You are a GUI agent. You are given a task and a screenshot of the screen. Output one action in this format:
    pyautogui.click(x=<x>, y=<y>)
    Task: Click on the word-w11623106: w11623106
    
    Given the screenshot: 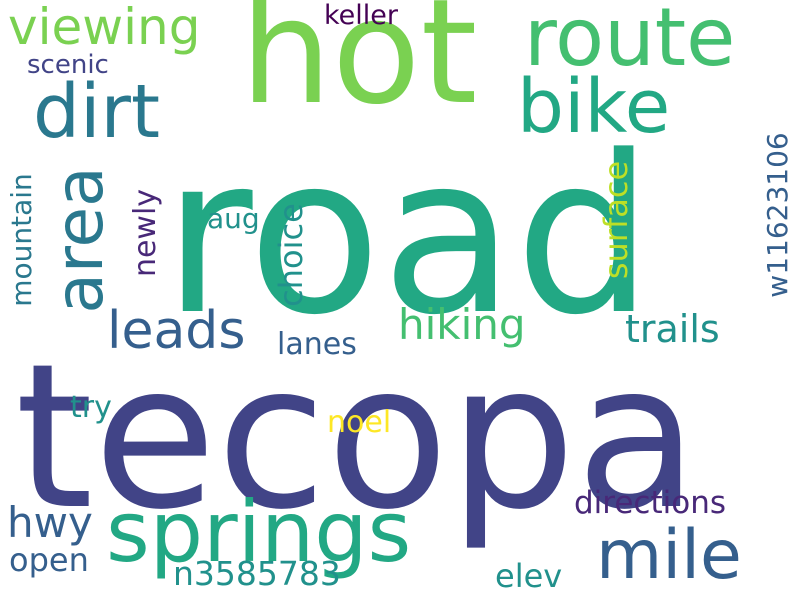 What is the action you would take?
    pyautogui.click(x=777, y=215)
    